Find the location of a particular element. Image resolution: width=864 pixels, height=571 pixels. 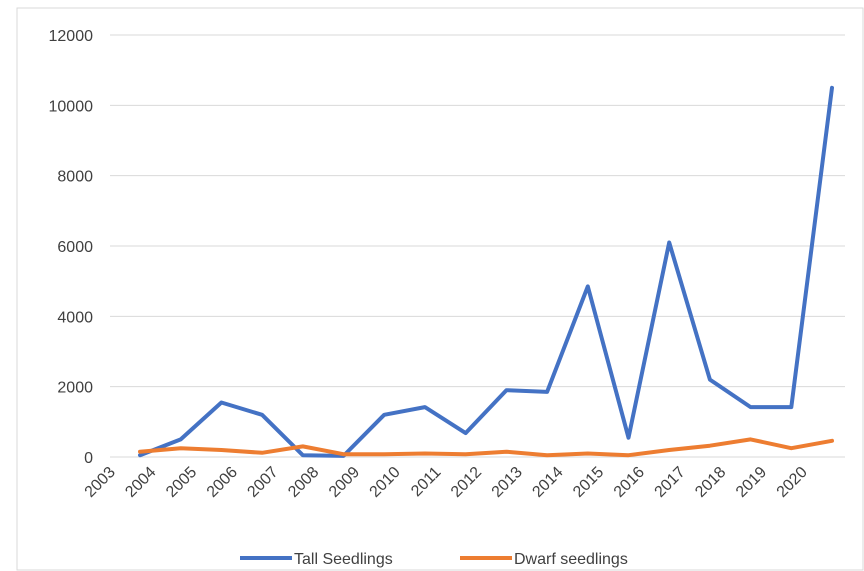

series-line-dwarf-seedlings is located at coordinates (486, 447).